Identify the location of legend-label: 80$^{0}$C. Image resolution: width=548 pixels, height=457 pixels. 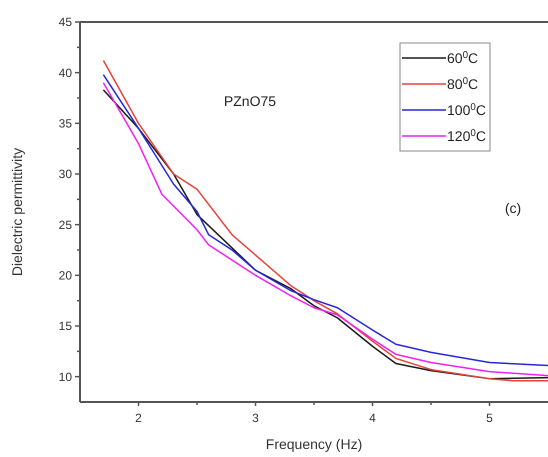
(462, 83).